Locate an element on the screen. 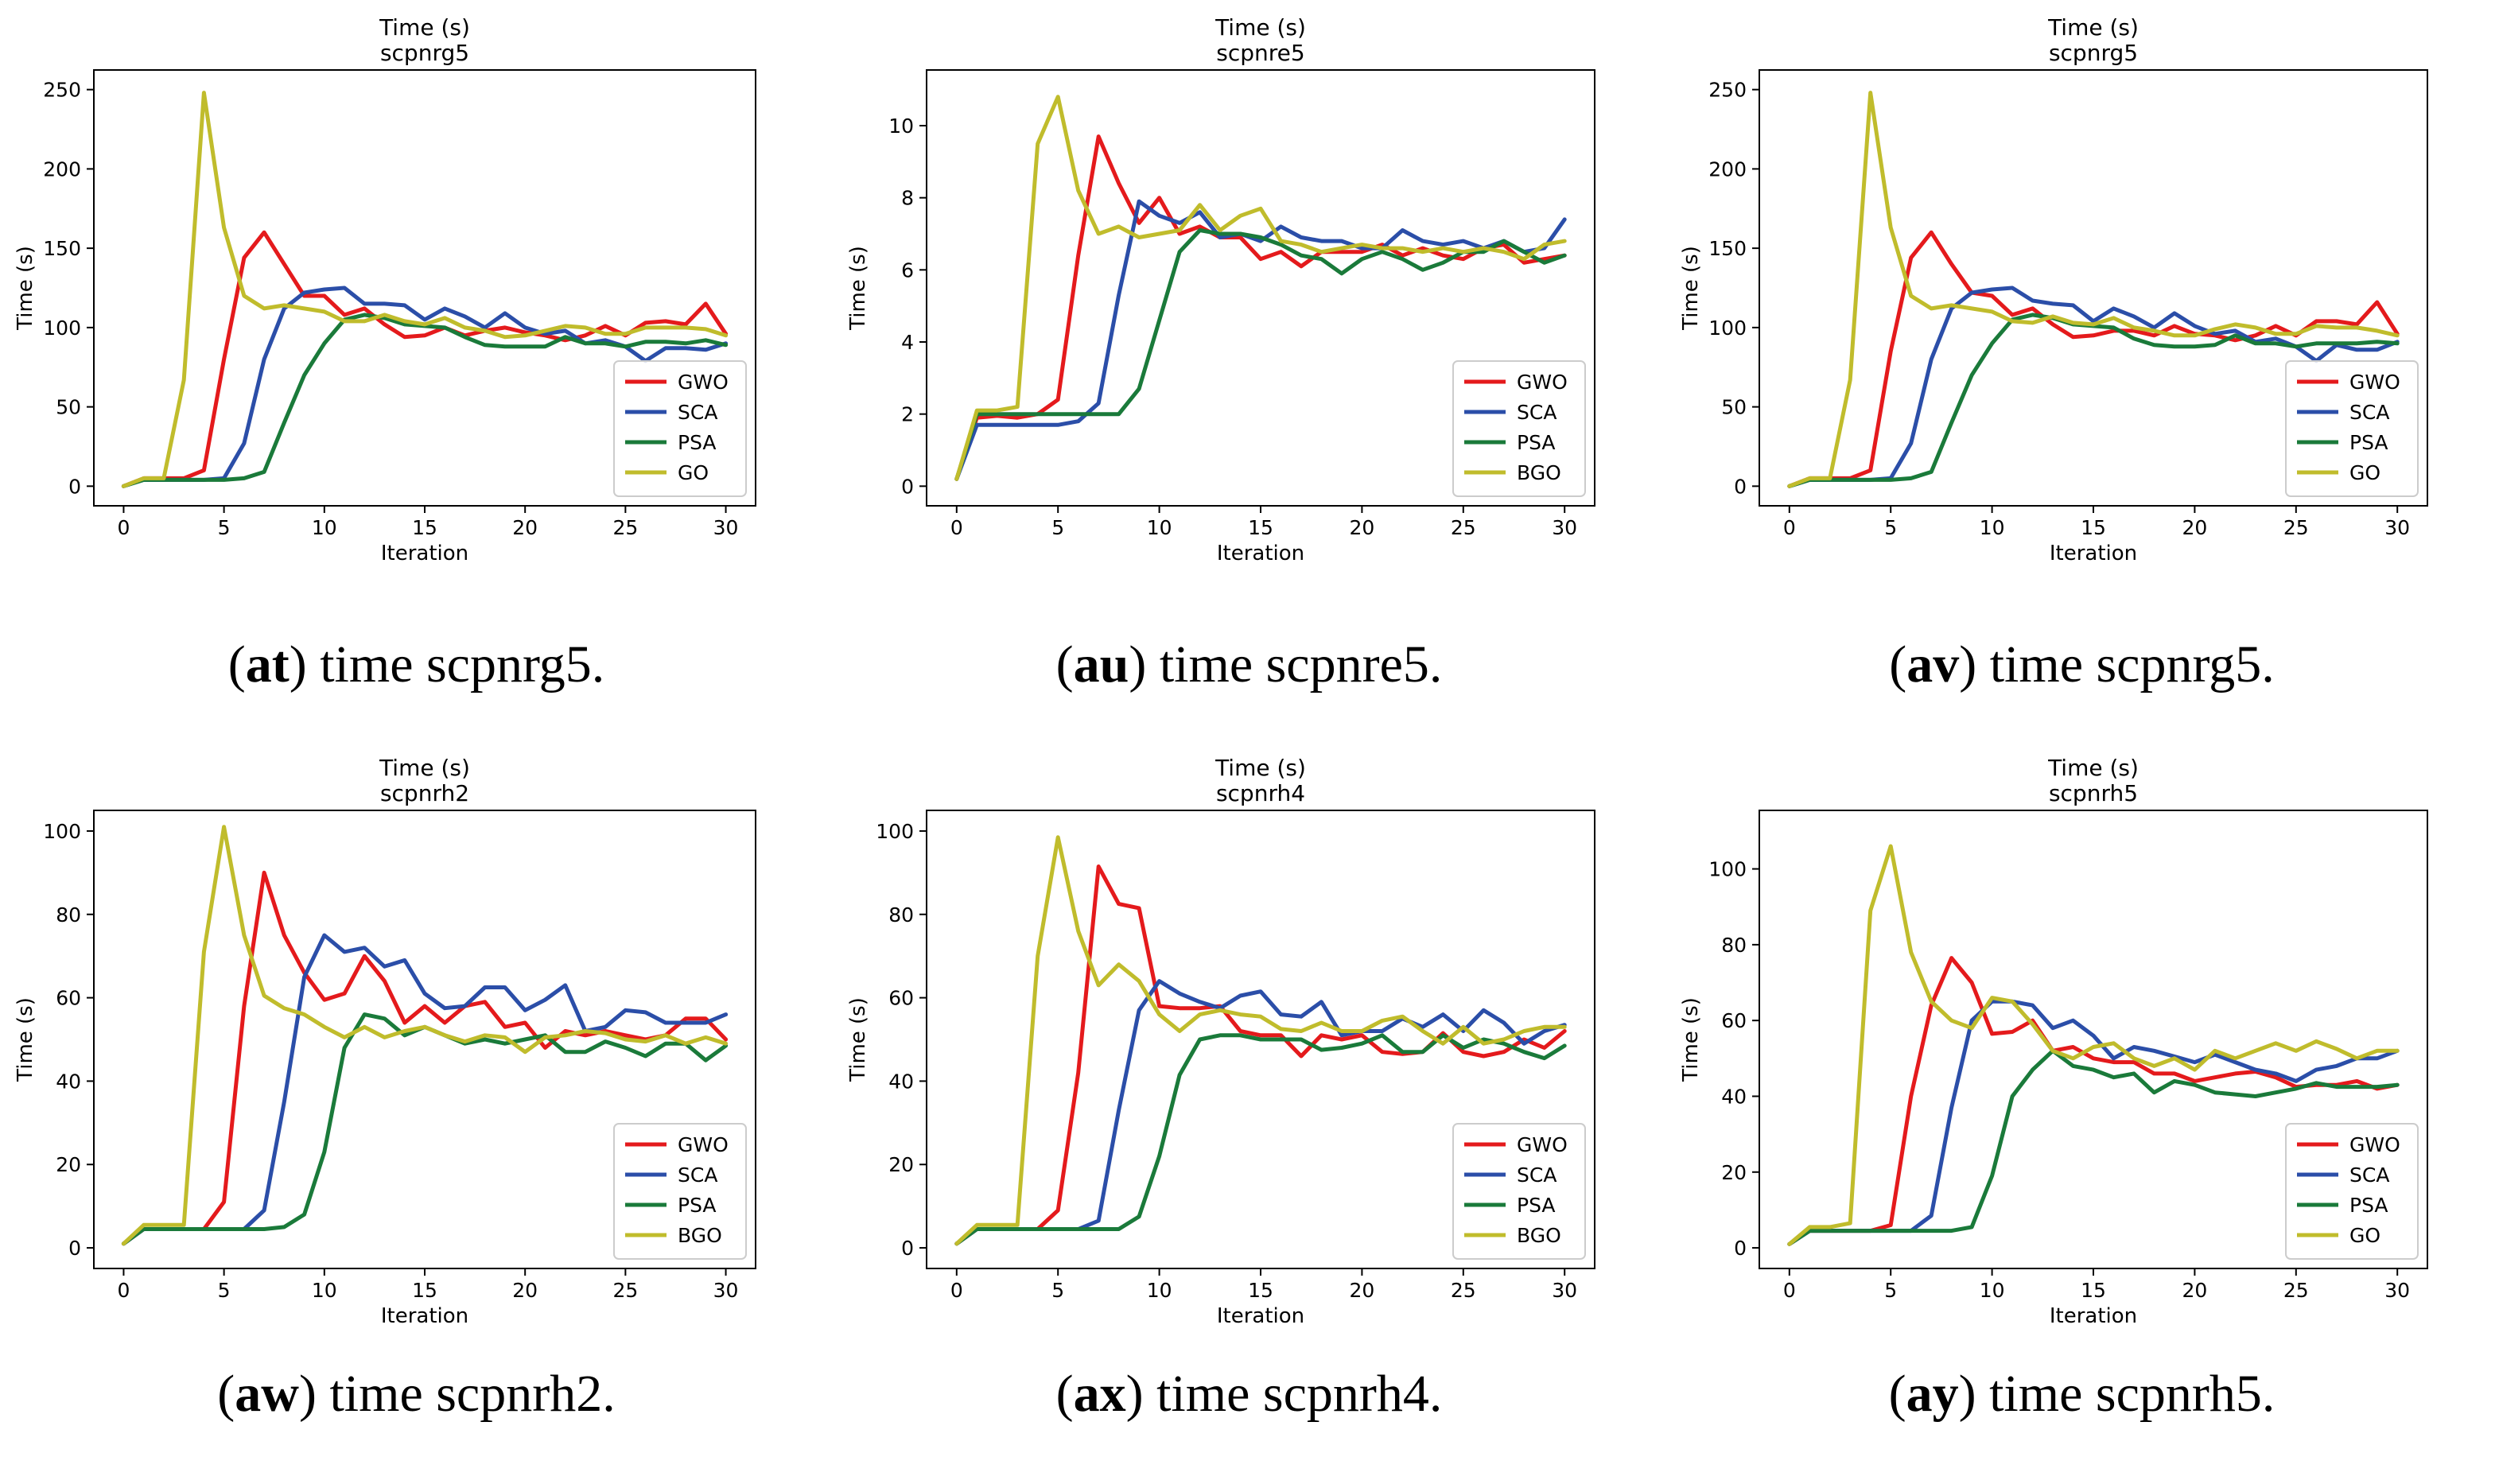  panel-caption: (aw) time scpnrh2. is located at coordinates (416, 1394).